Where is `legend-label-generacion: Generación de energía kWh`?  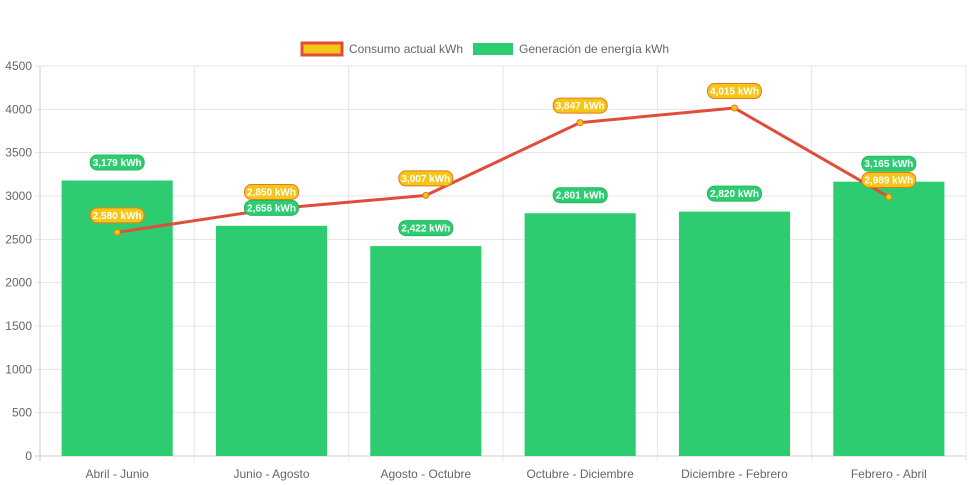 legend-label-generacion: Generación de energía kWh is located at coordinates (594, 49).